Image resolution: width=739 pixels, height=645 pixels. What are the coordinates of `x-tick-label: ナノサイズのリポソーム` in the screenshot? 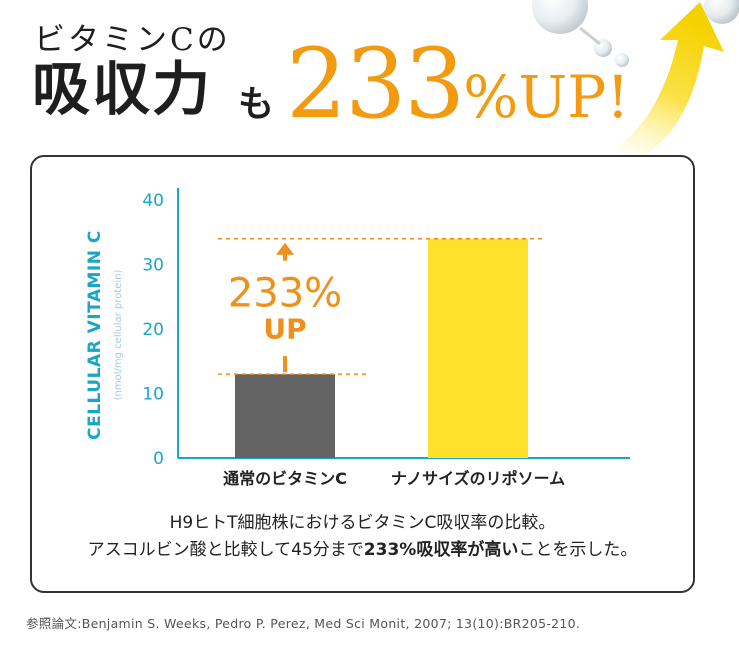 It's located at (478, 478).